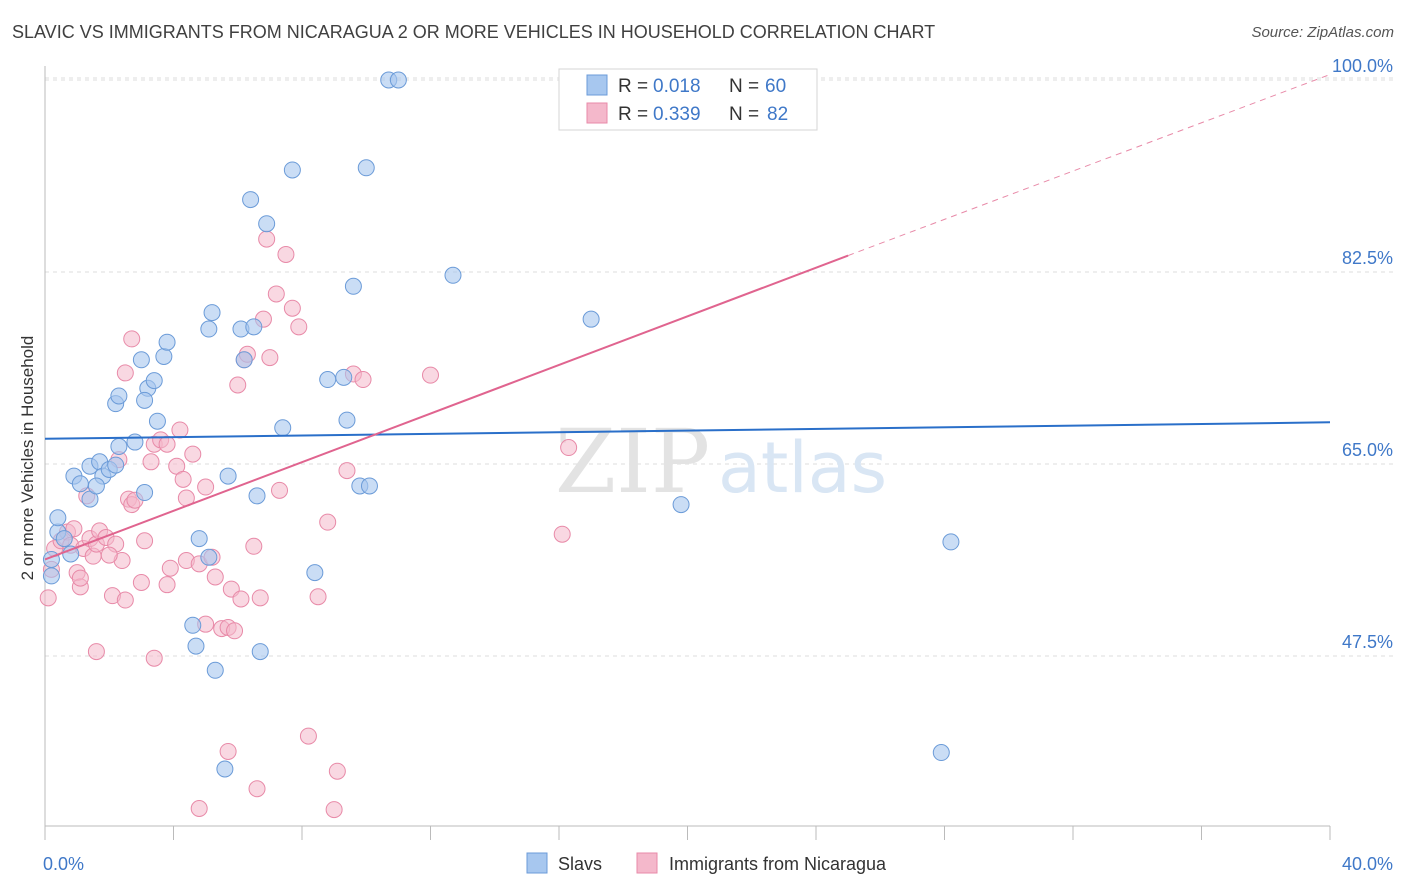  Describe the element at coordinates (688, 99) in the screenshot. I see `stats-legend: R = 0.018 N = 60 R = 0.339 N = 82` at that location.